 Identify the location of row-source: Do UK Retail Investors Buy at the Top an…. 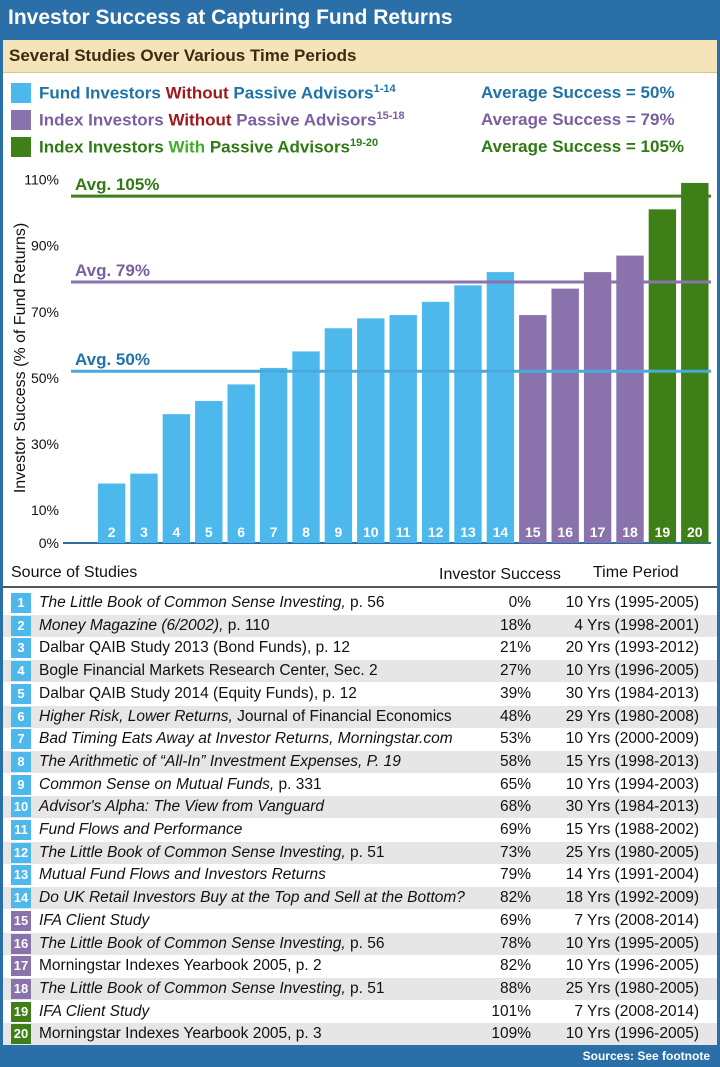
(252, 898).